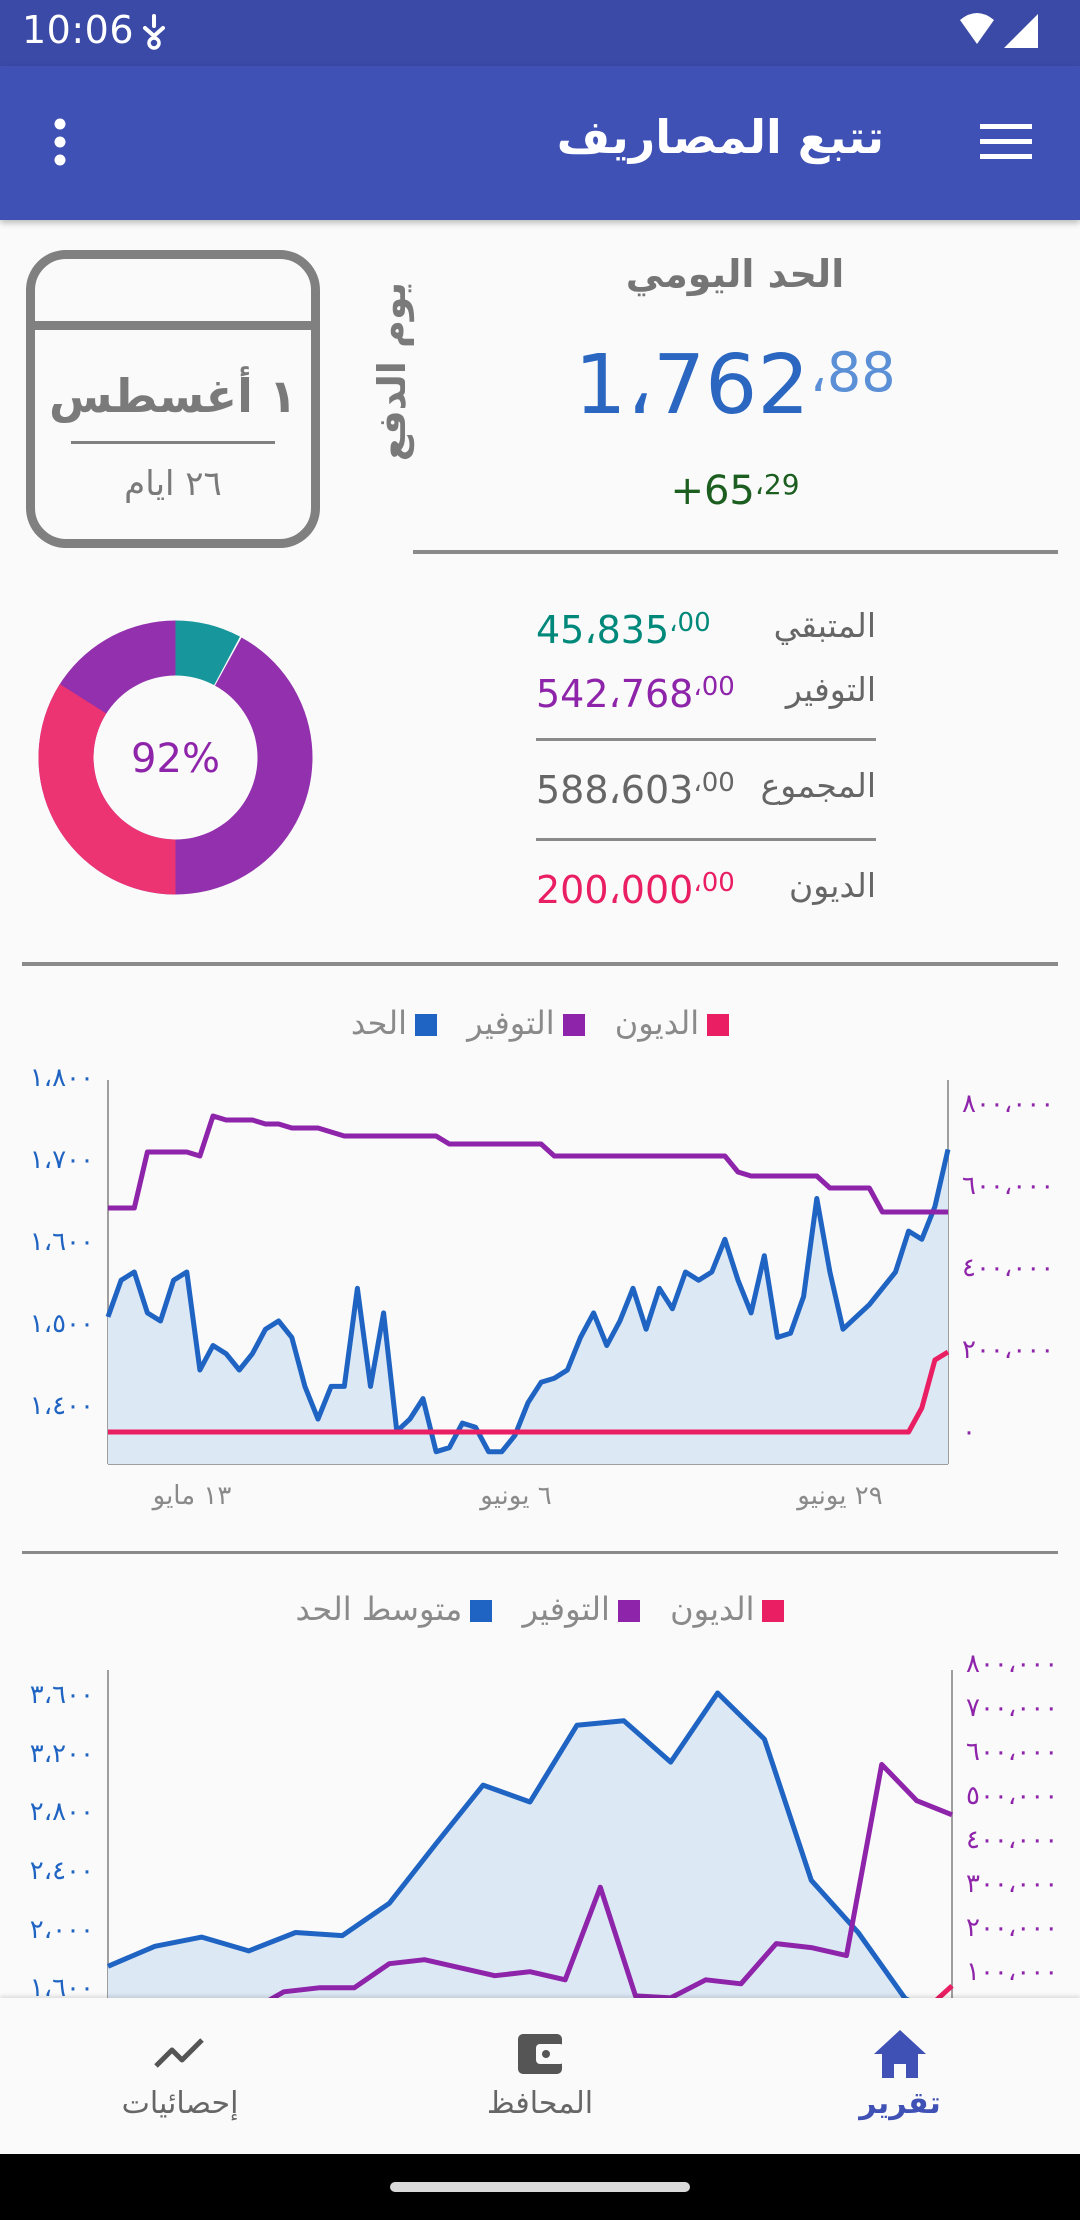 The height and width of the screenshot is (2220, 1080). What do you see at coordinates (60, 142) in the screenshot?
I see `more-options-icon` at bounding box center [60, 142].